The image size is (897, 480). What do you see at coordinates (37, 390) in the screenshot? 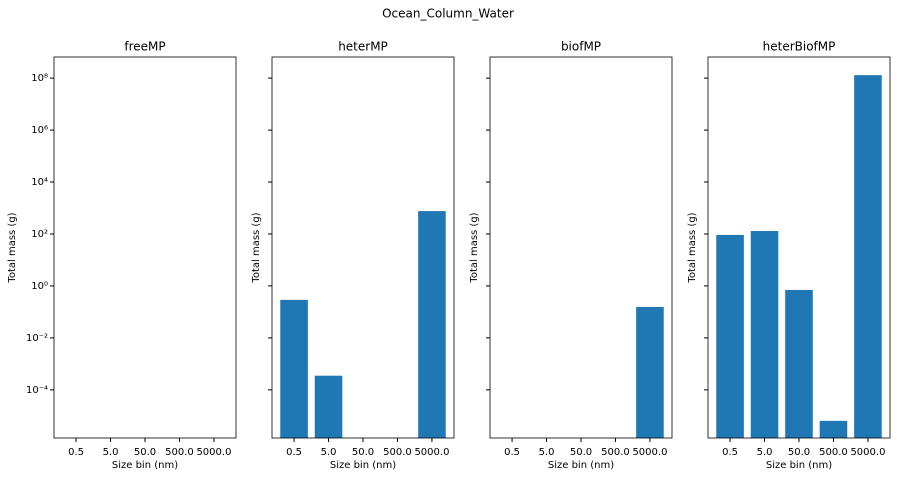
I see `y-tick-label: 10⁻⁴` at bounding box center [37, 390].